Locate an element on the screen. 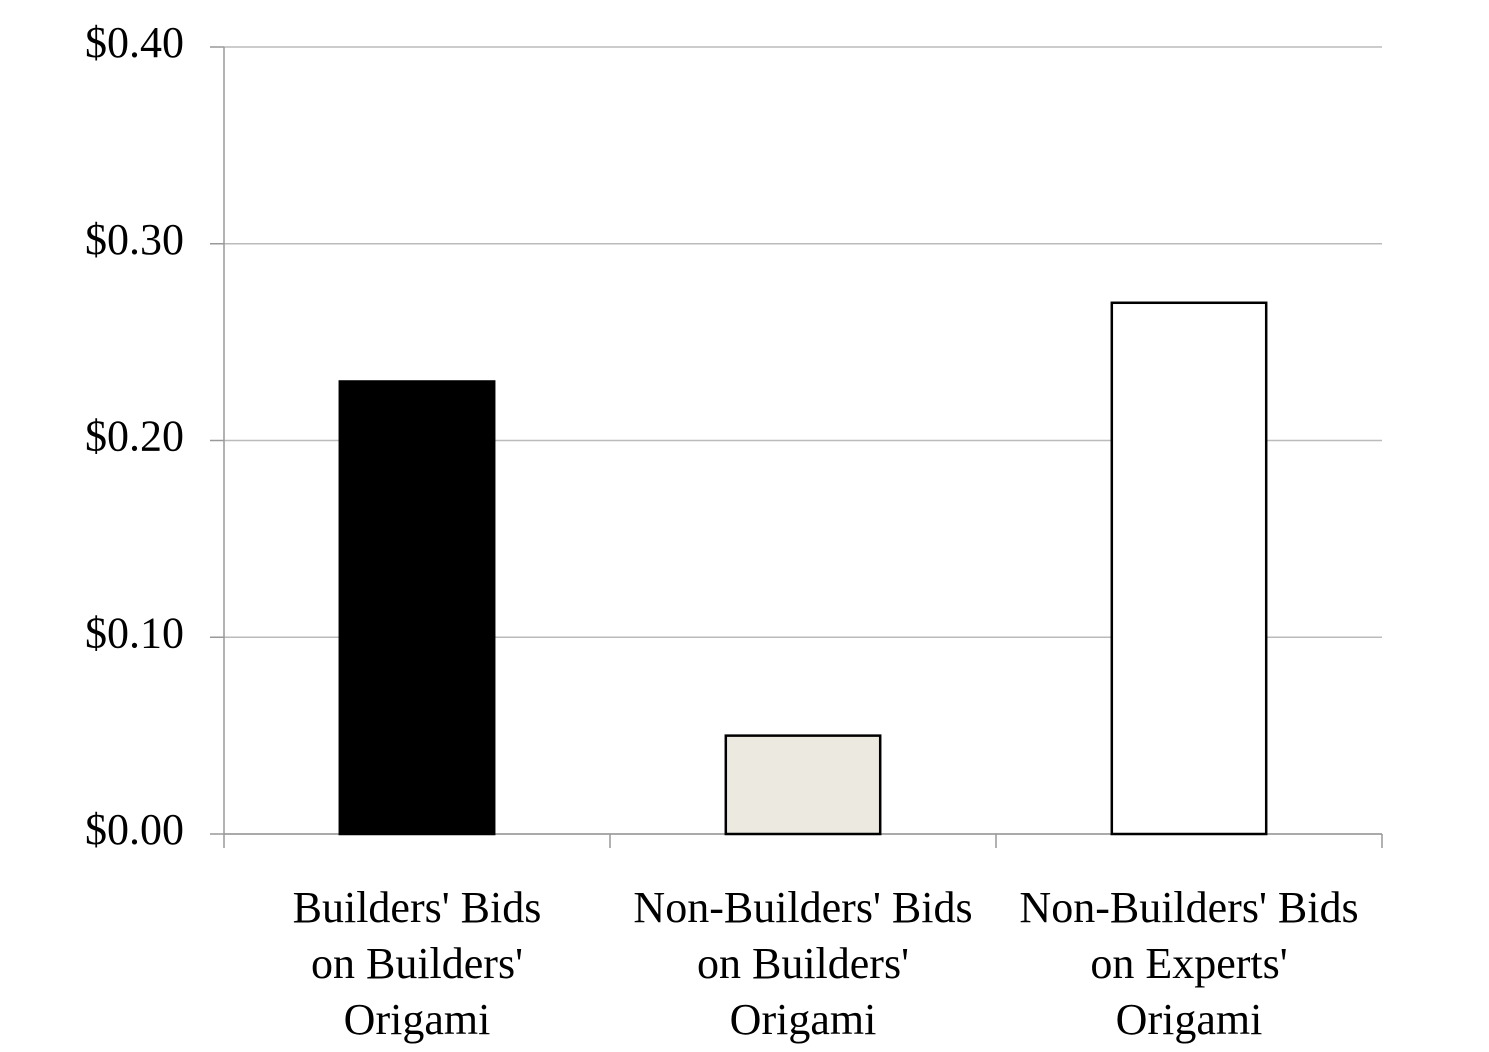 The width and height of the screenshot is (1489, 1052). y-tick-label: $0.40 is located at coordinates (134, 42).